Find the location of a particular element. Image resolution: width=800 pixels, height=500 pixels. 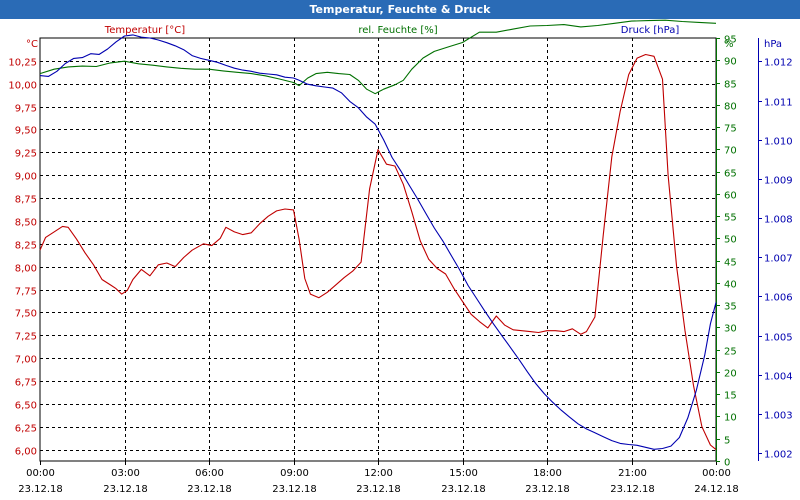

humidity-tick-label: 15 is located at coordinates (730, 396).